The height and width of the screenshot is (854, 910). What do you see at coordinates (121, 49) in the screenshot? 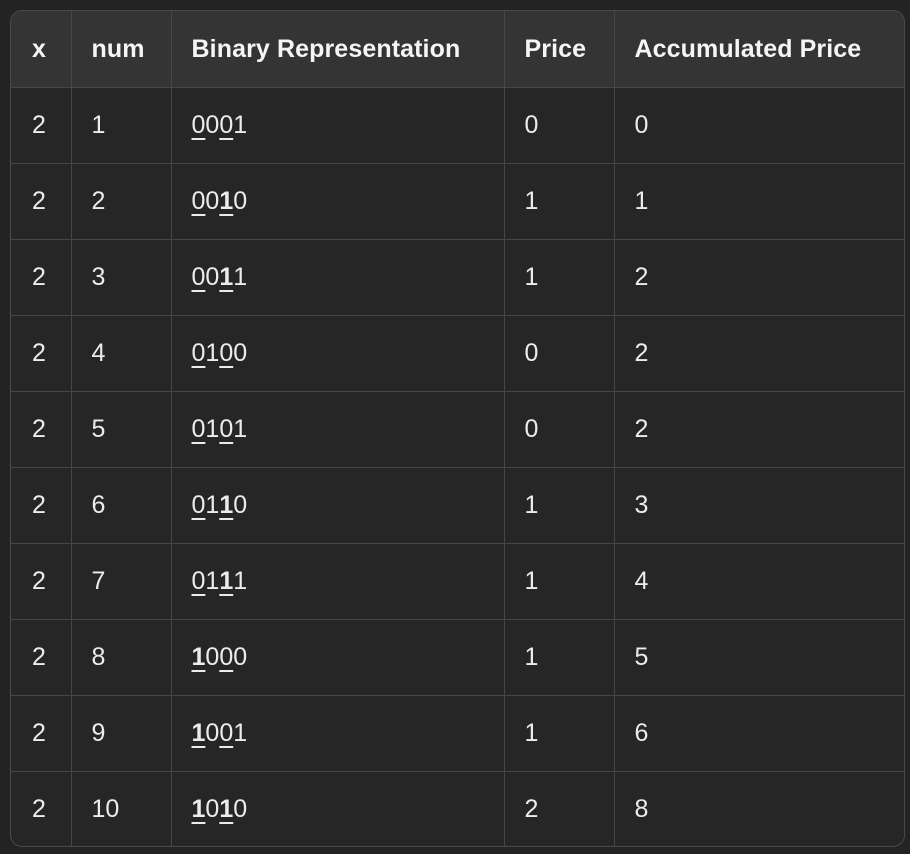
I see `header-num: num` at bounding box center [121, 49].